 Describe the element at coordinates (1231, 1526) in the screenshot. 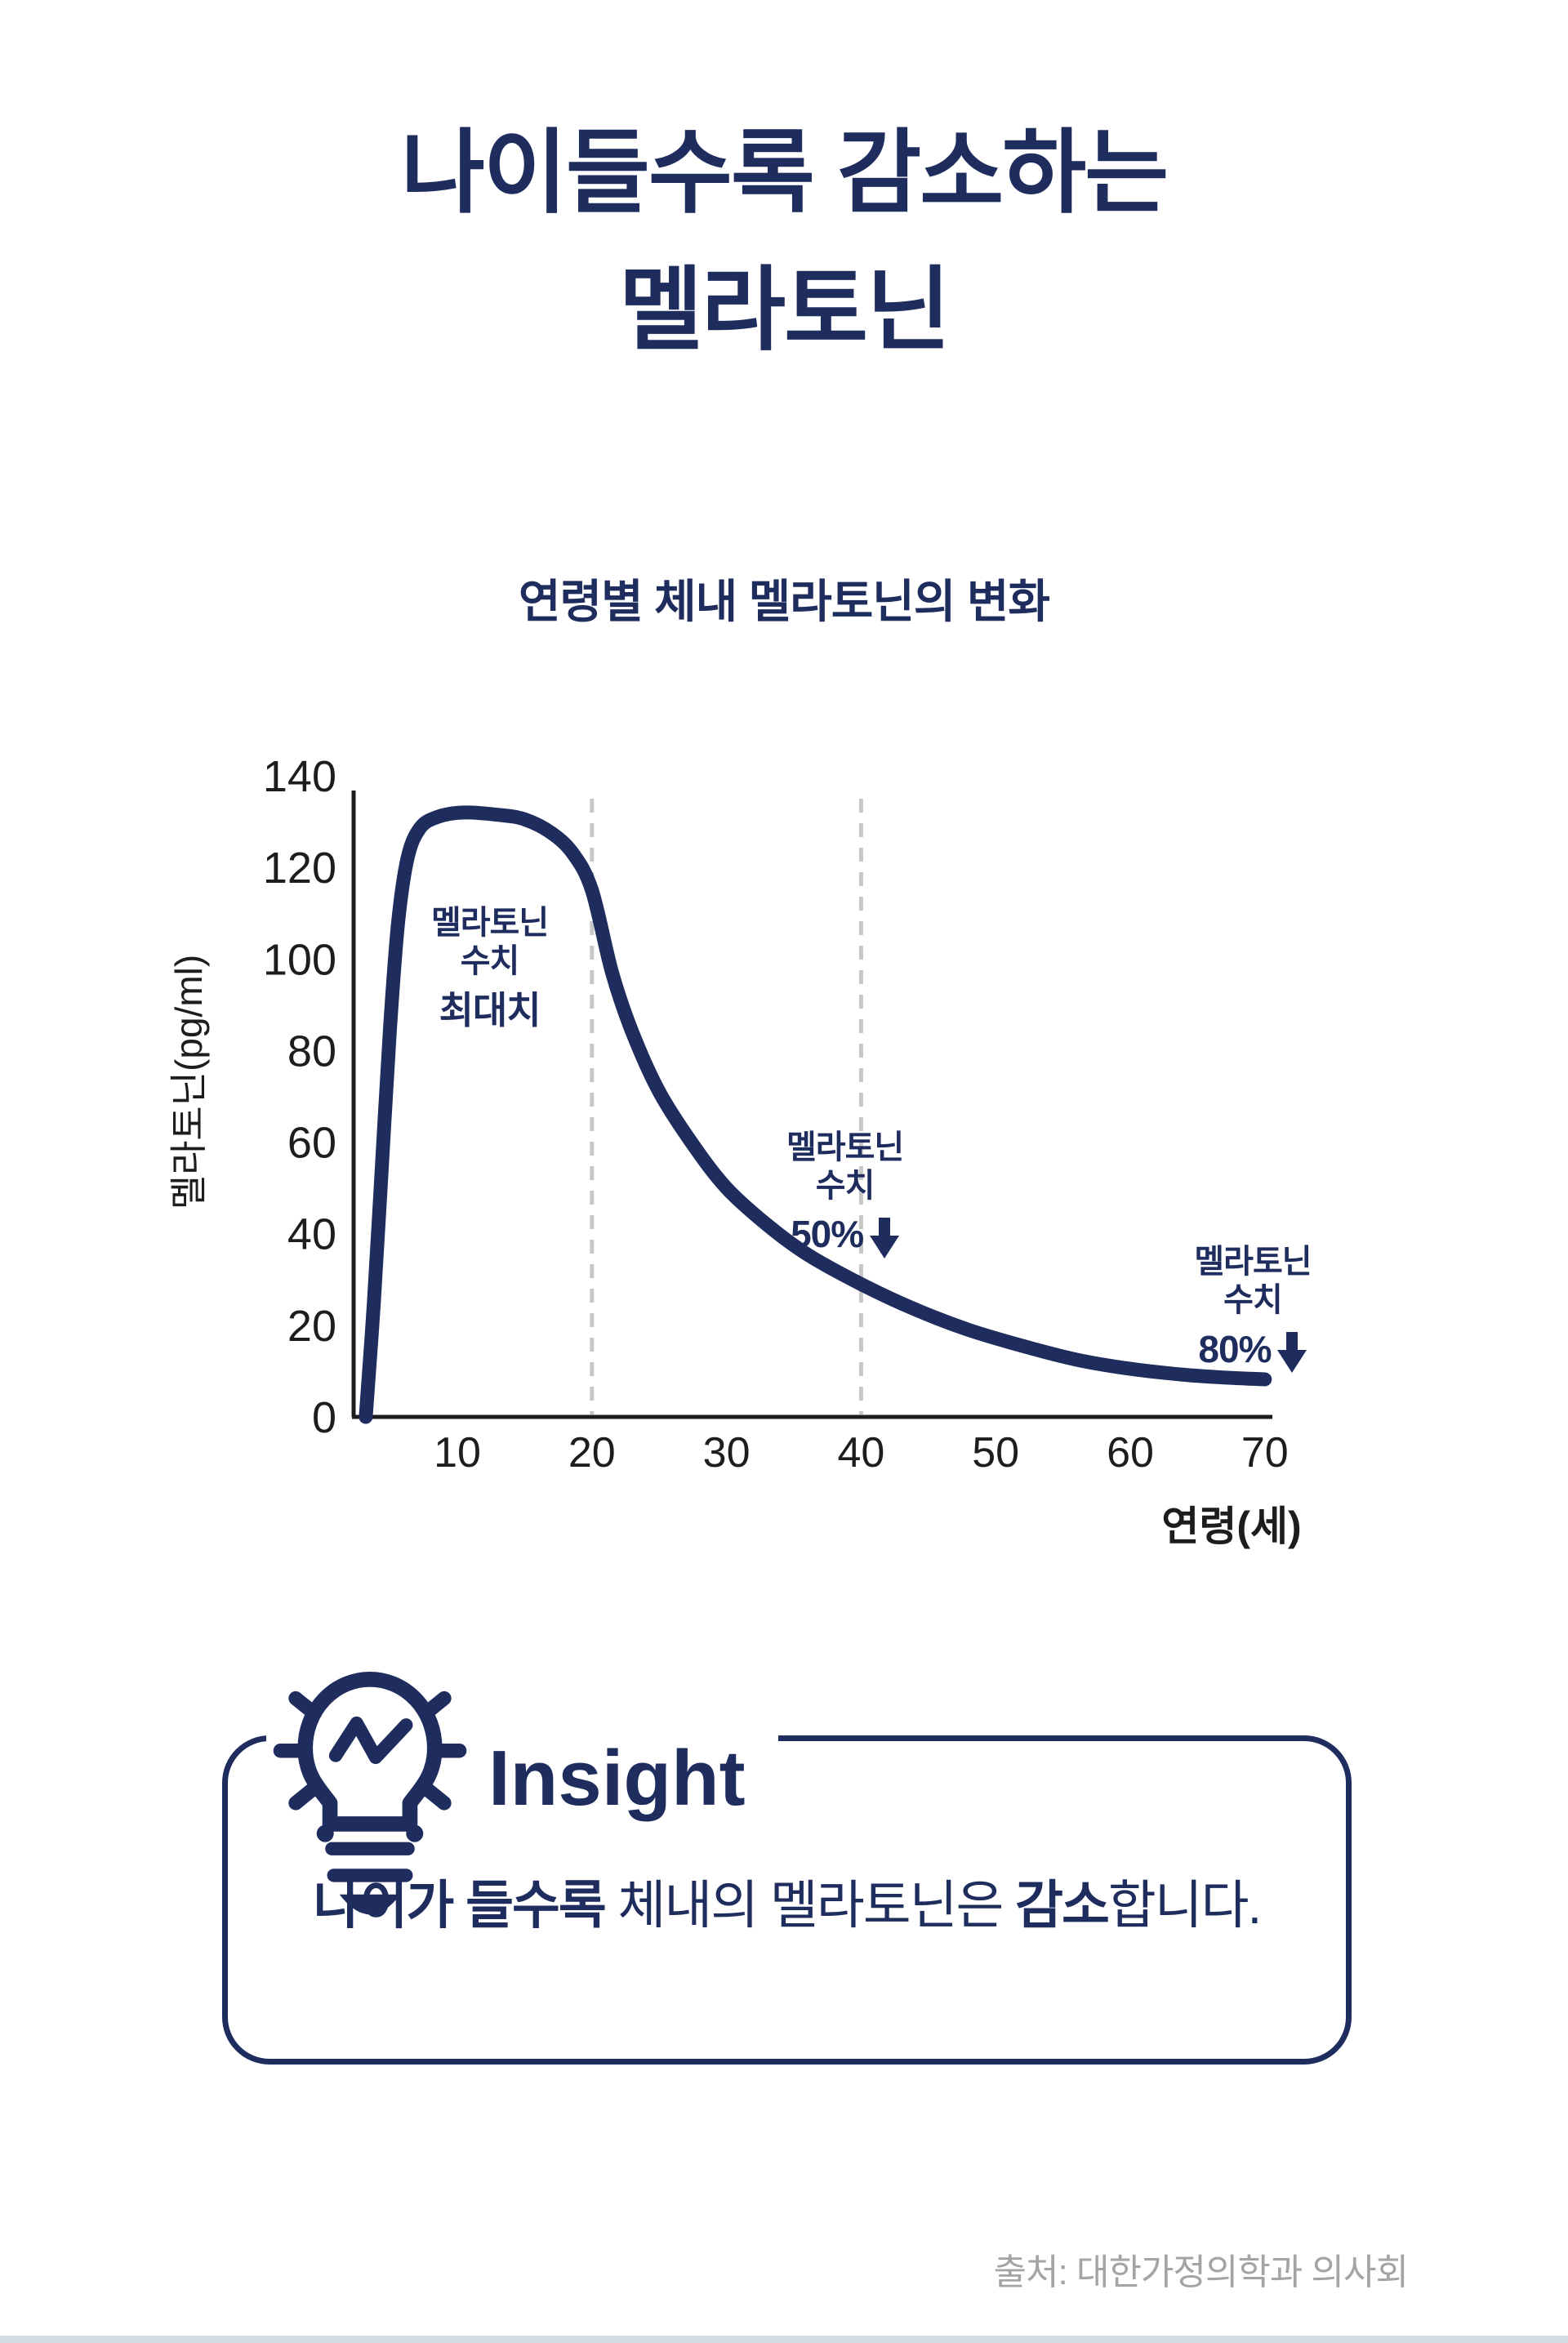

I see `x-axis-label: 연령(세)` at that location.